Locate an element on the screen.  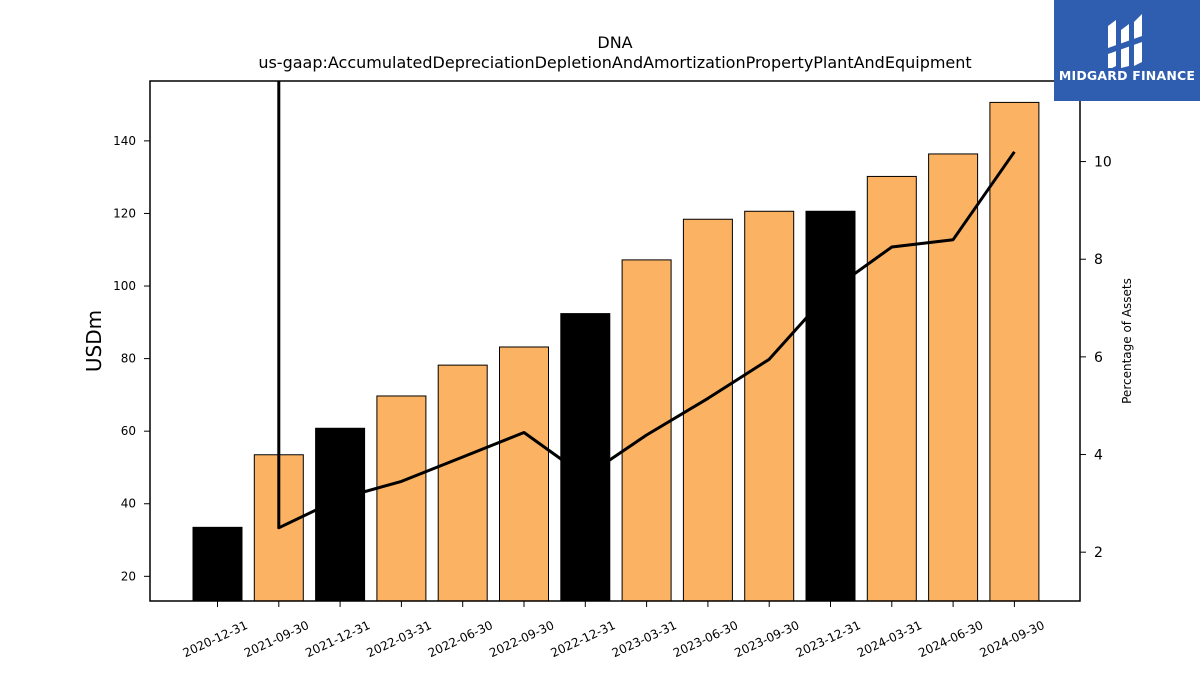
y-tick-label-40: 40 is located at coordinates (128, 504).